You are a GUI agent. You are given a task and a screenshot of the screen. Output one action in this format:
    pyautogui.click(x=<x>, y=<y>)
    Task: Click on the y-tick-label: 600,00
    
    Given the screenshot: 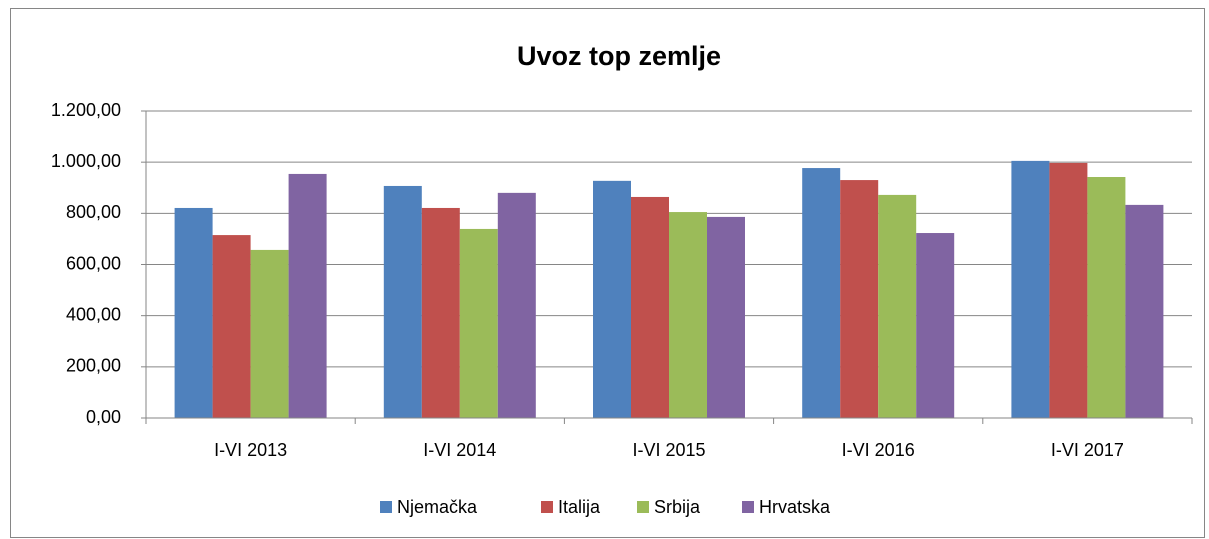 What is the action you would take?
    pyautogui.click(x=93, y=263)
    